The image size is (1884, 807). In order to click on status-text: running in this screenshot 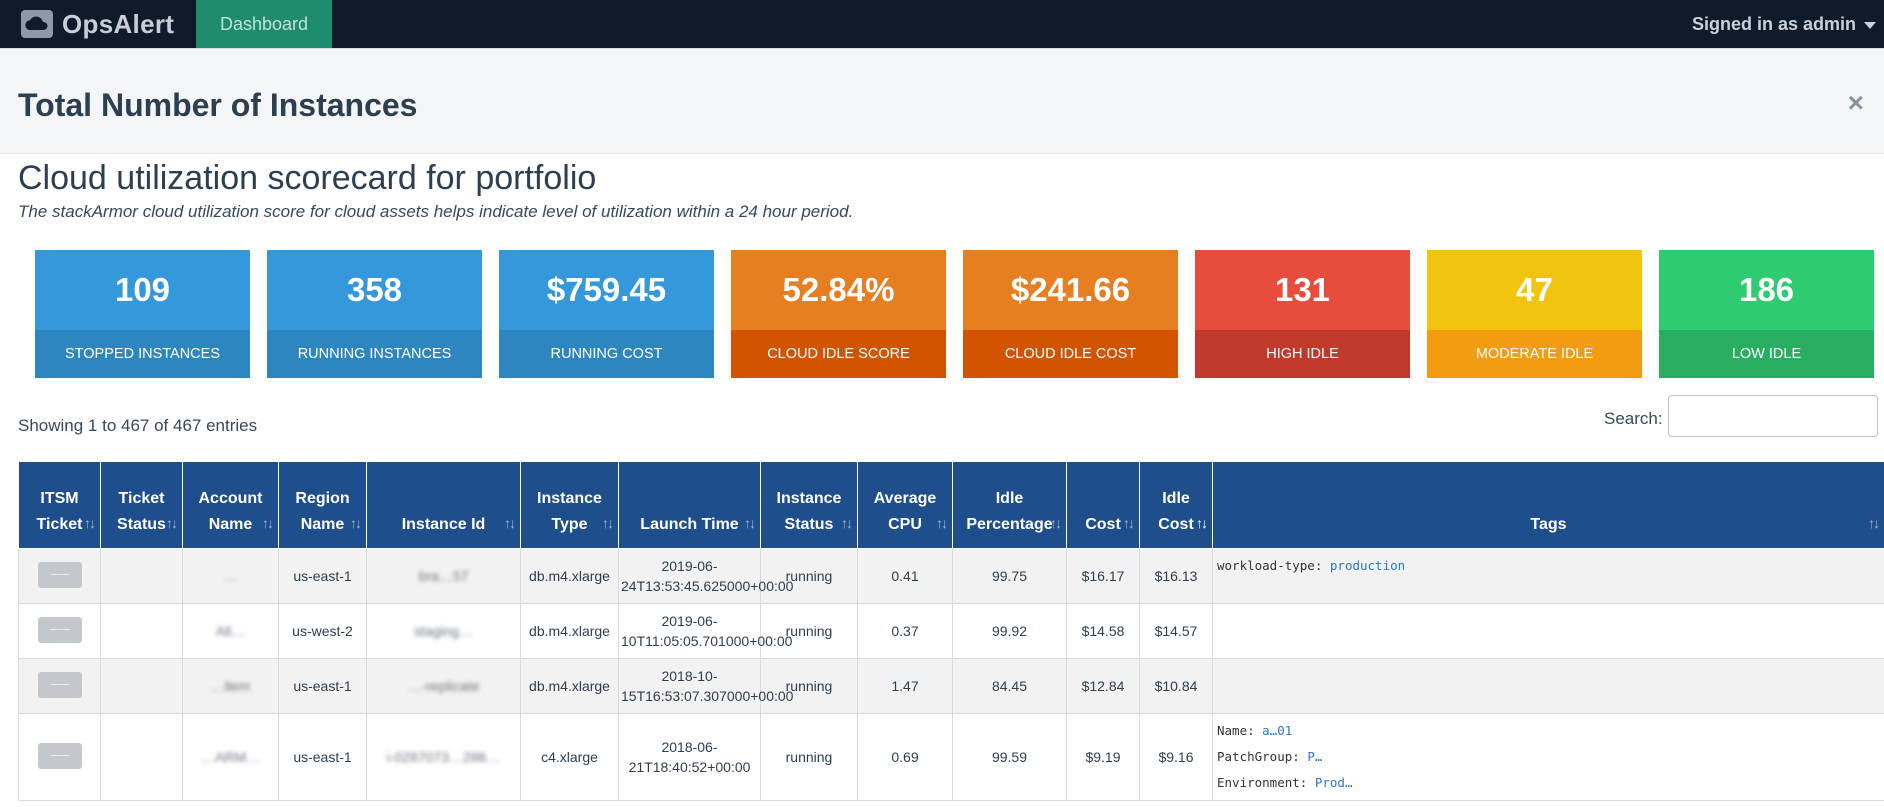, I will do `click(809, 757)`.